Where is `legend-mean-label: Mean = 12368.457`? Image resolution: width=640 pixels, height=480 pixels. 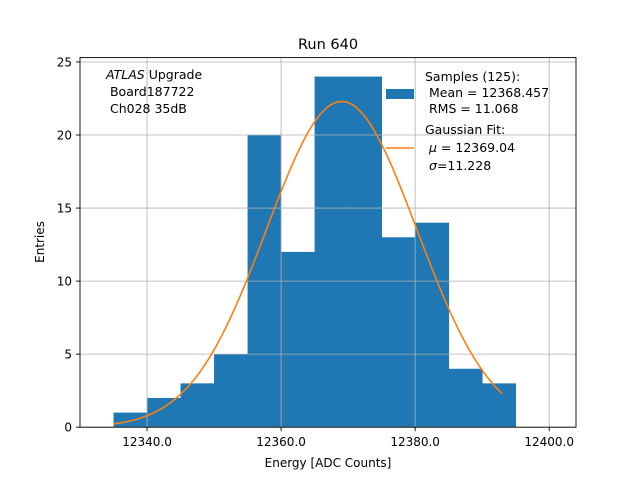 legend-mean-label: Mean = 12368.457 is located at coordinates (487, 92).